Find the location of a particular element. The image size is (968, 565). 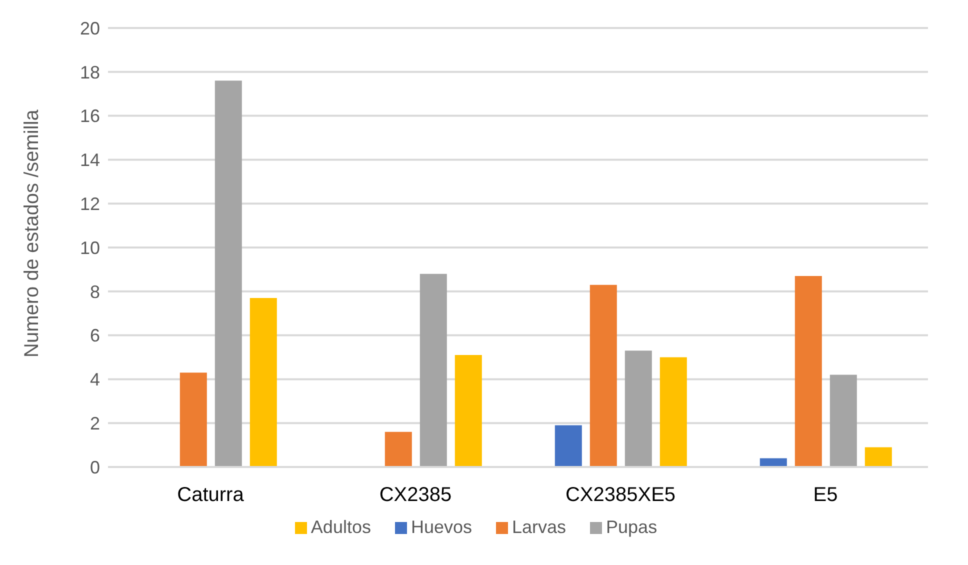

y-axis-title: Numero de estados /semilla is located at coordinates (32, 233).